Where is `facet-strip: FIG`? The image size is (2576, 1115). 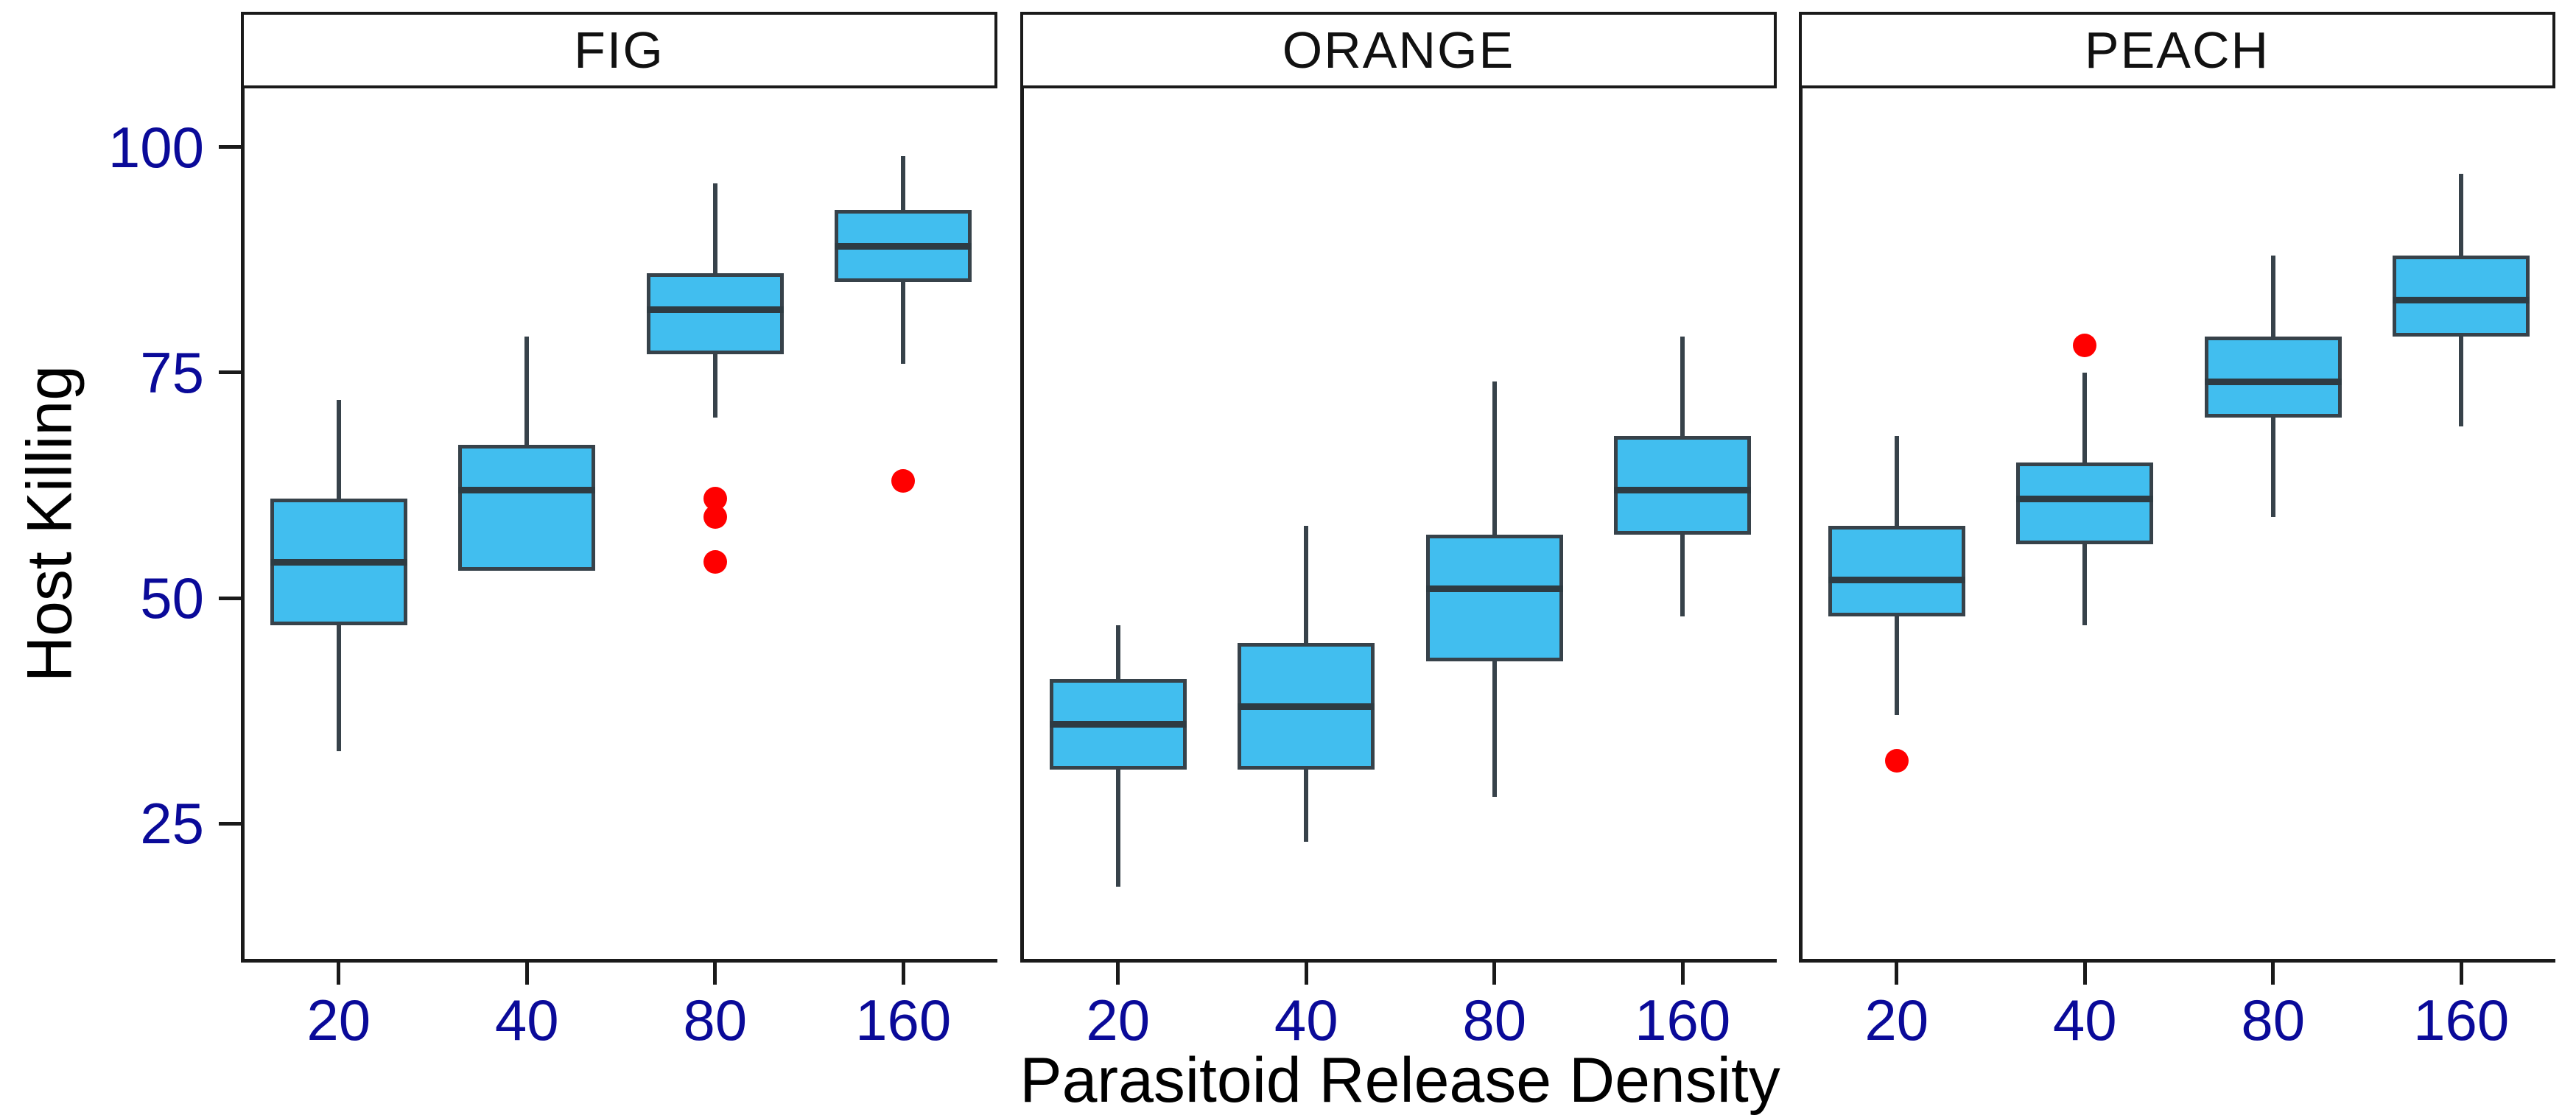 facet-strip: FIG is located at coordinates (619, 50).